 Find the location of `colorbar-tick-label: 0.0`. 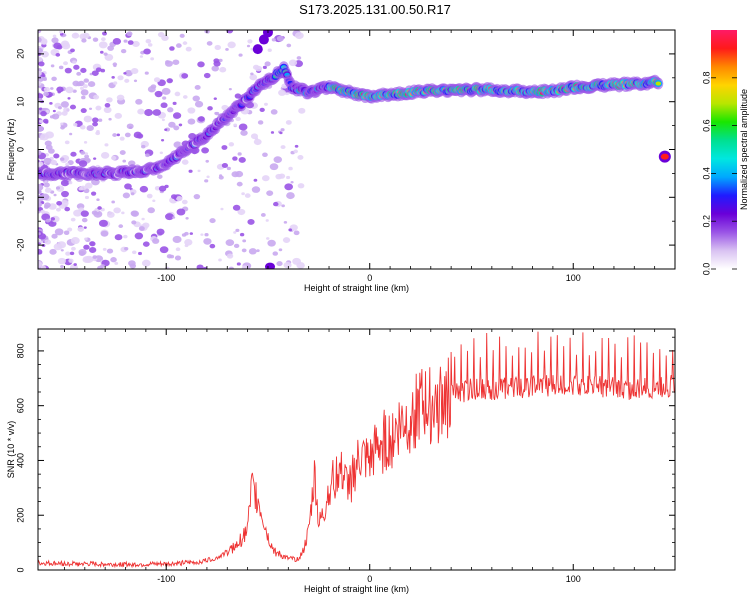

colorbar-tick-label: 0.0 is located at coordinates (706, 269).